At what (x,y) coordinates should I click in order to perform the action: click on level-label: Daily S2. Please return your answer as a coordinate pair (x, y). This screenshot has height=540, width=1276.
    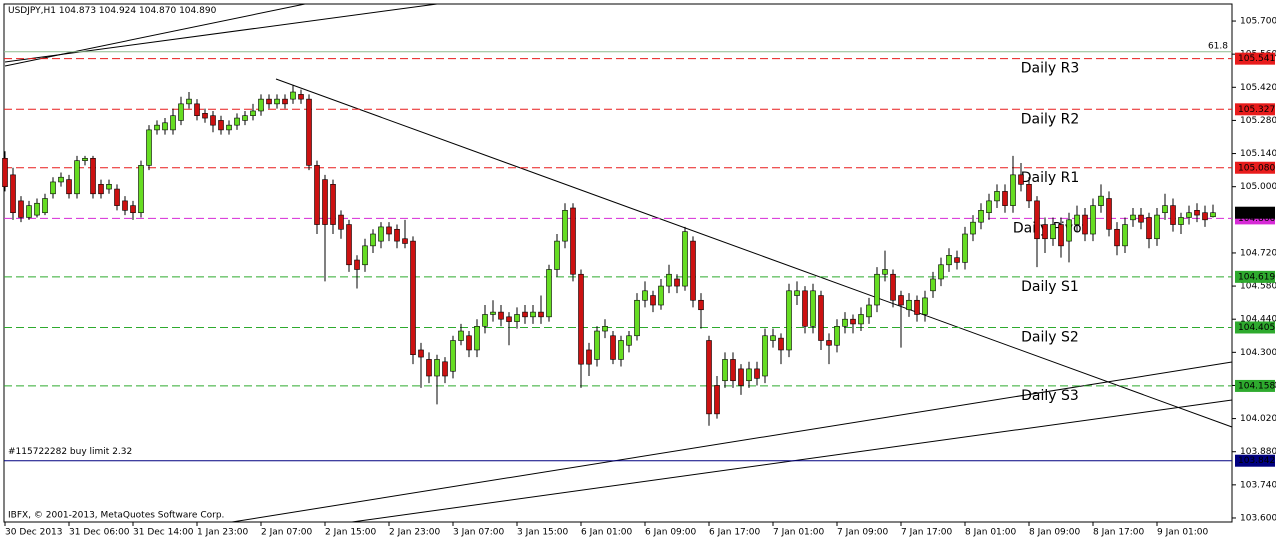
    Looking at the image, I should click on (1050, 337).